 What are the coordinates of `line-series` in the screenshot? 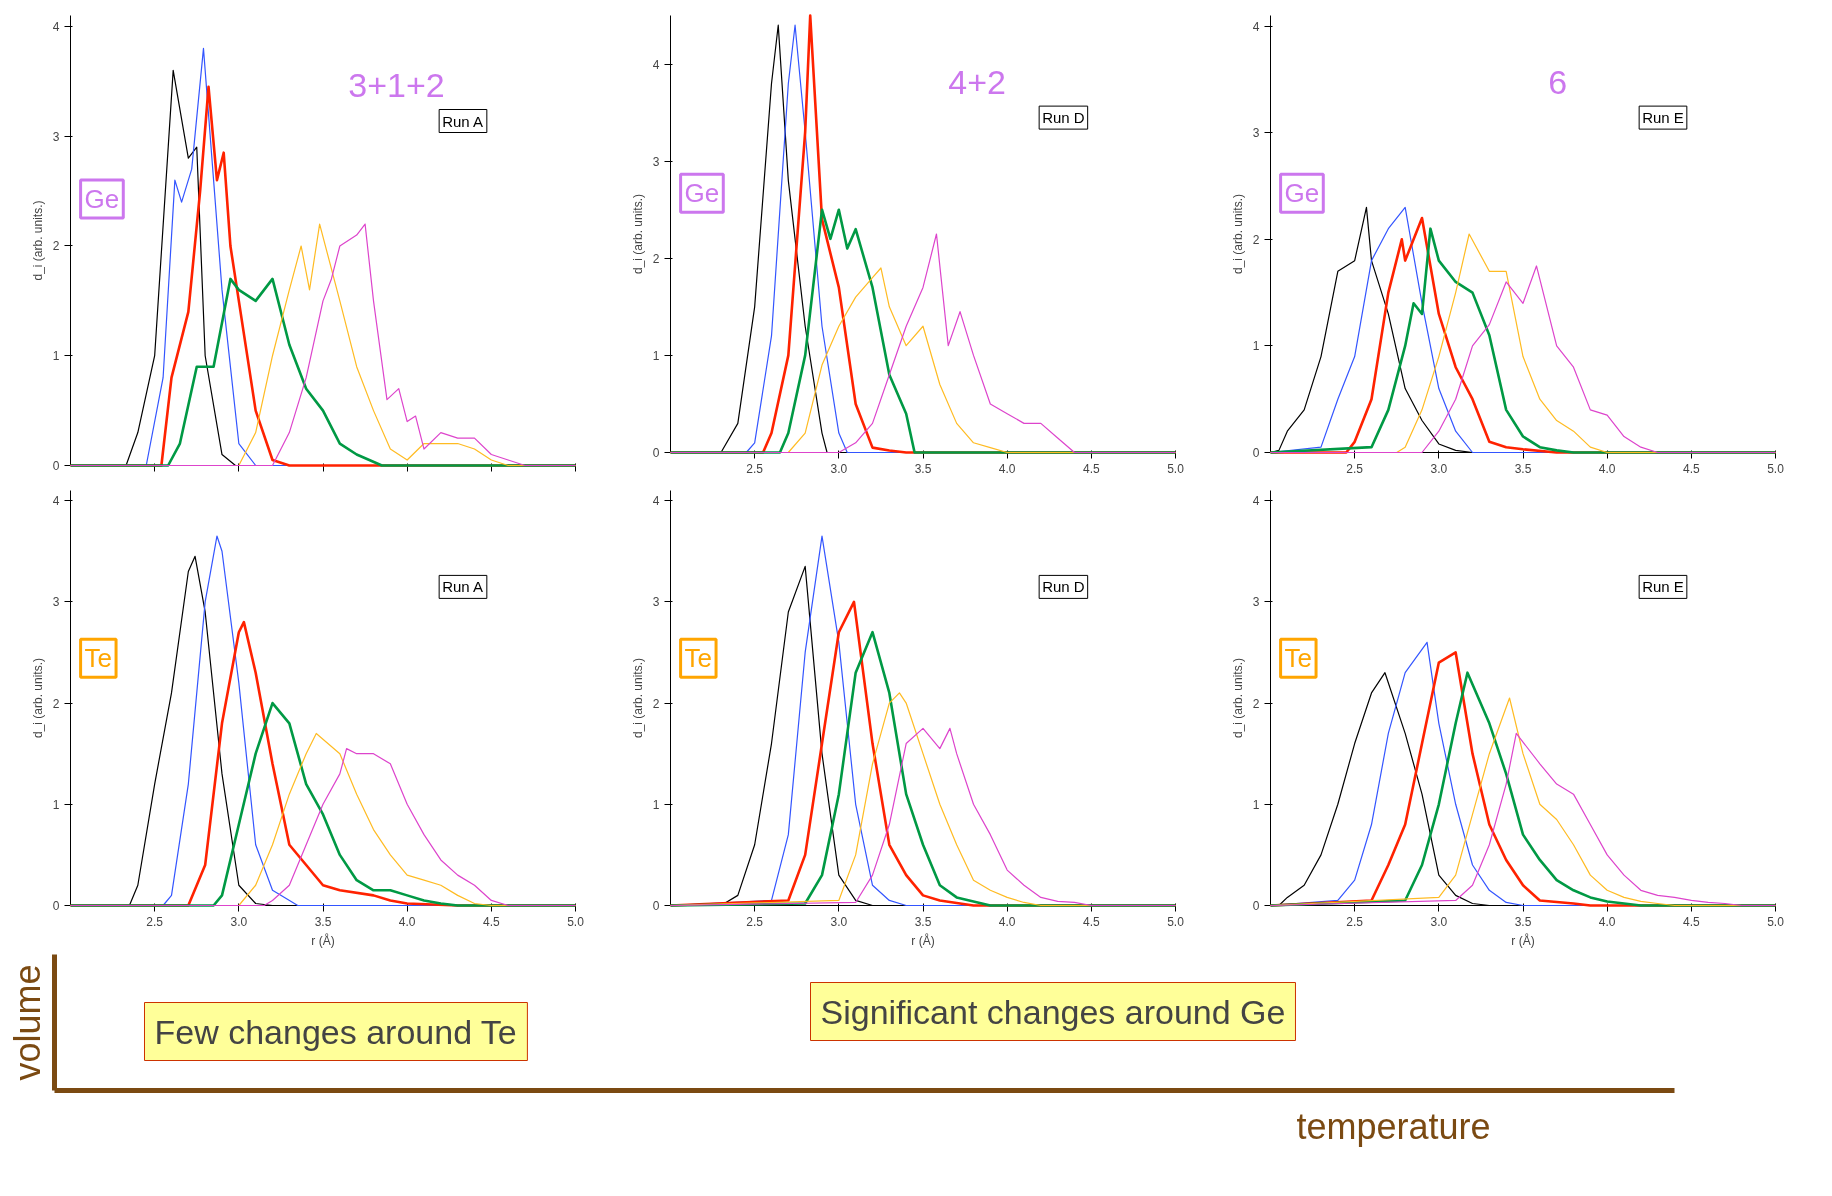 It's located at (323, 345).